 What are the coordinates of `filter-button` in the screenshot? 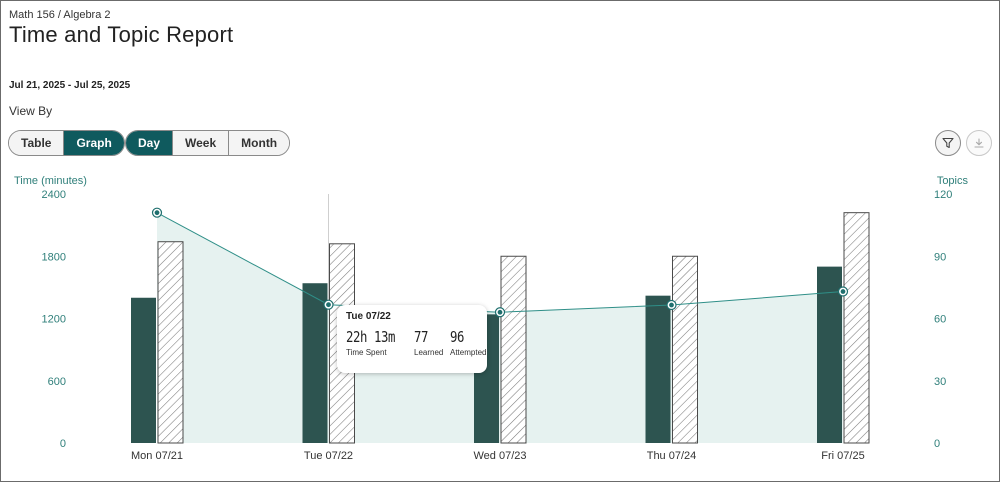 It's located at (948, 143).